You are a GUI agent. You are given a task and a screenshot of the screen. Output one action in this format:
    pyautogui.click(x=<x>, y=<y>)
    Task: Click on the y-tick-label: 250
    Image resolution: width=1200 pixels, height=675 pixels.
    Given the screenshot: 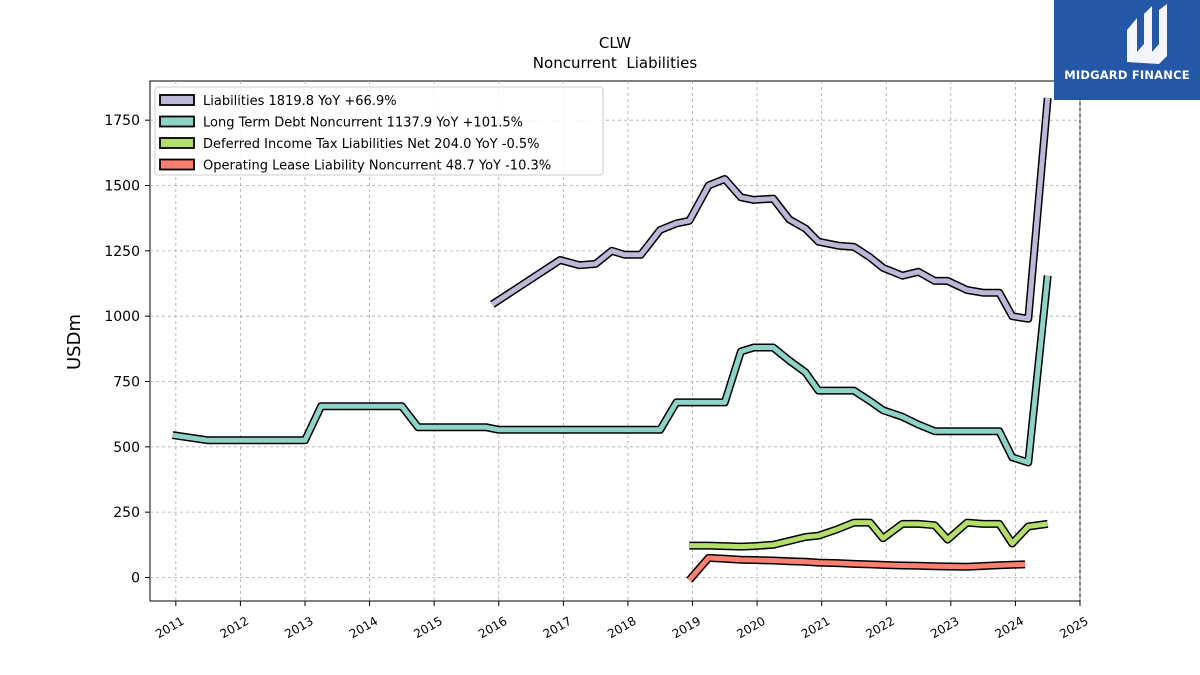 What is the action you would take?
    pyautogui.click(x=126, y=513)
    